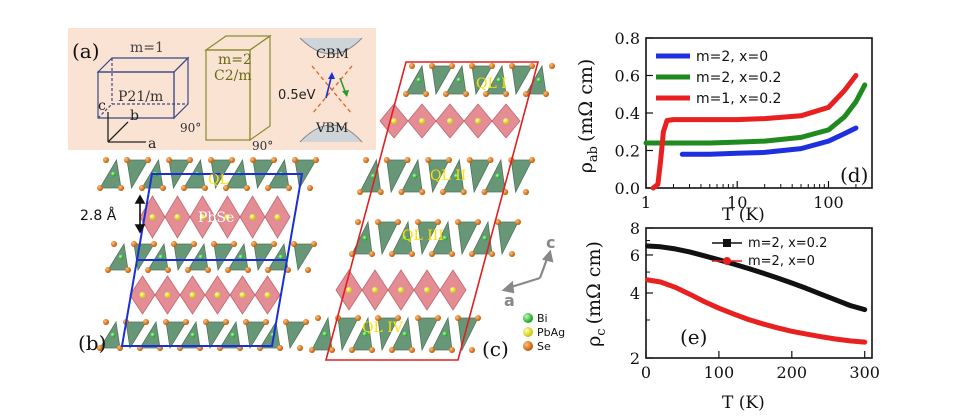  What do you see at coordinates (126, 127) in the screenshot?
I see `axes-arrows` at bounding box center [126, 127].